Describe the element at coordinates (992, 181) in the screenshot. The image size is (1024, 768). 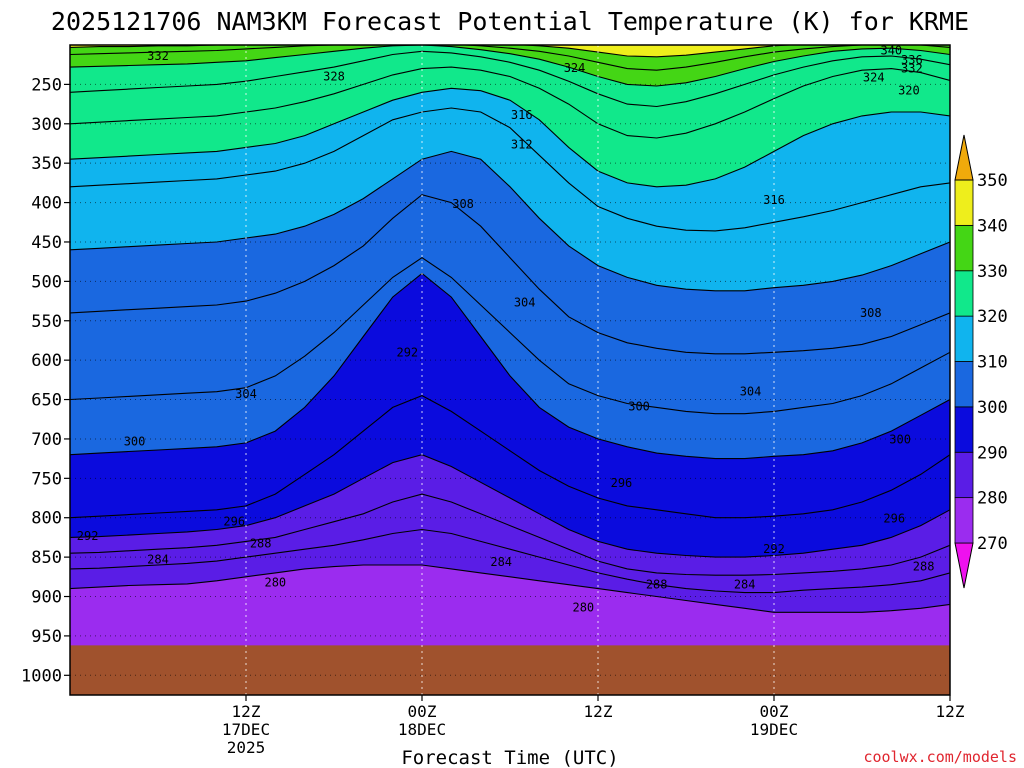
I see `colorbar-tick-label: 350` at that location.